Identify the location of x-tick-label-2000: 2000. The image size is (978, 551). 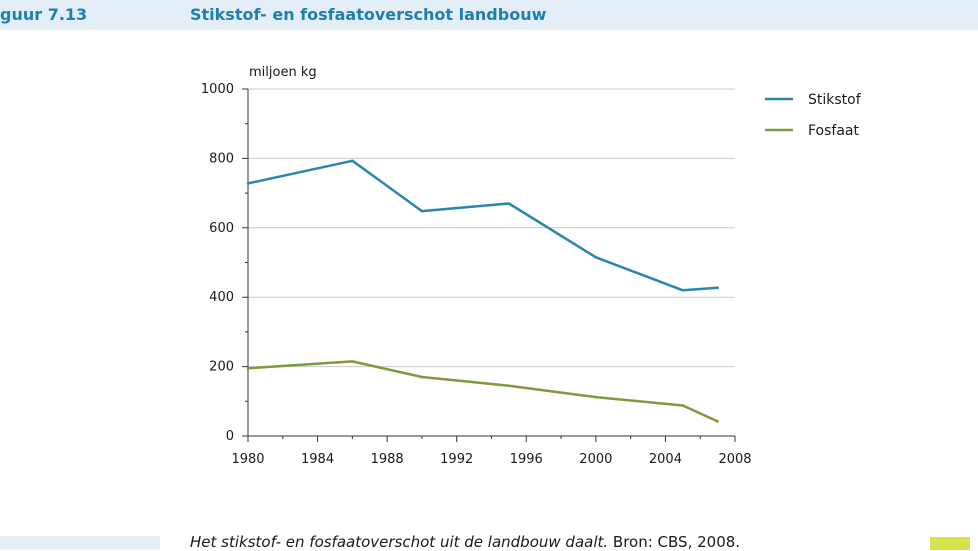
(595, 459).